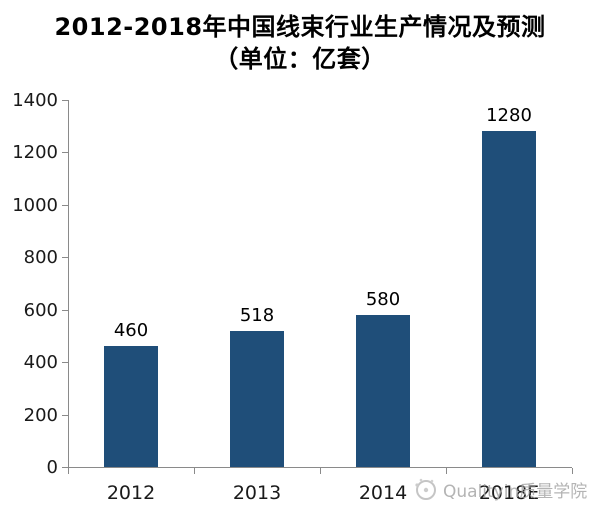 The height and width of the screenshot is (517, 600). I want to click on chart-title-line1: 2012-2018年中国线束行业生产情况及预测, so click(300, 27).